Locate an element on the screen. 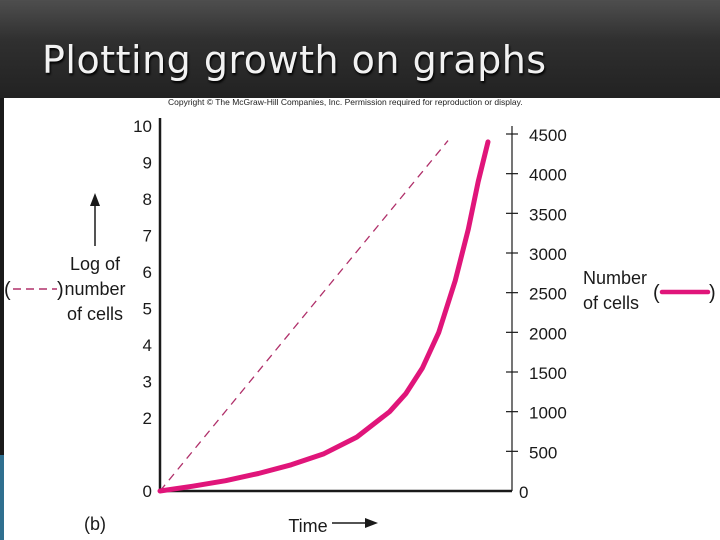  left-axis-ticks: 0 2 3 4 5 6 7 8 9 10 is located at coordinates (142, 309).